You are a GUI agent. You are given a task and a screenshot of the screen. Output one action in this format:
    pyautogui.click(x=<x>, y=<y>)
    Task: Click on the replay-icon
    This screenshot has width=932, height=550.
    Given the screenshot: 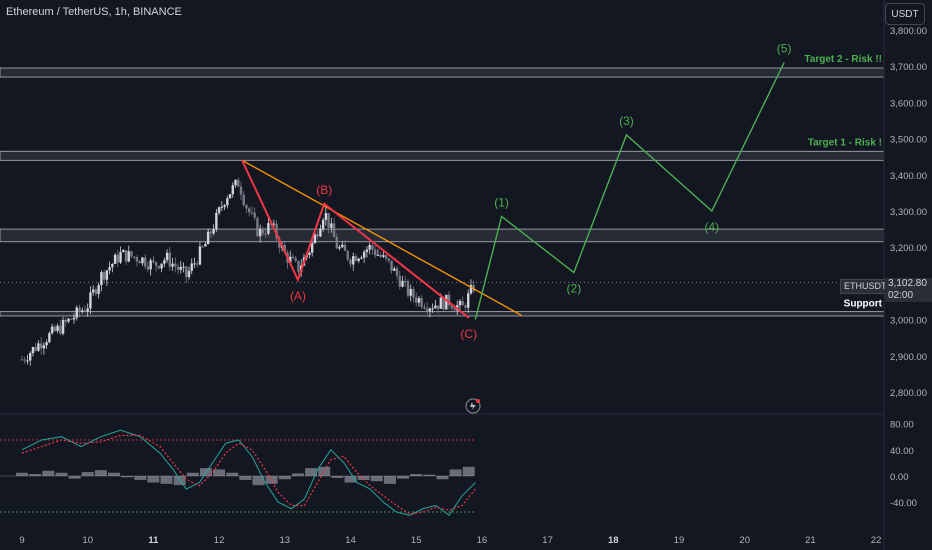 What is the action you would take?
    pyautogui.click(x=473, y=406)
    